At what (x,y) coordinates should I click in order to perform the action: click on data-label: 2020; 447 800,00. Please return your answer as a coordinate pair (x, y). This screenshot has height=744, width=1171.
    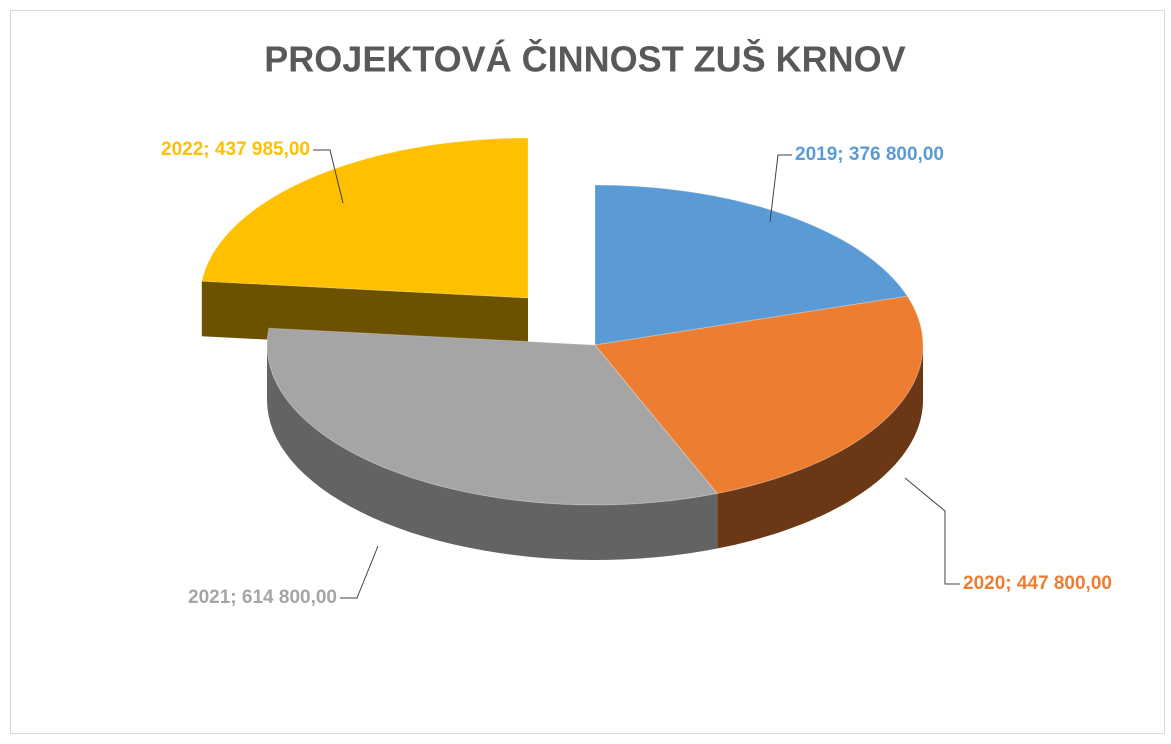
    Looking at the image, I should click on (1037, 583).